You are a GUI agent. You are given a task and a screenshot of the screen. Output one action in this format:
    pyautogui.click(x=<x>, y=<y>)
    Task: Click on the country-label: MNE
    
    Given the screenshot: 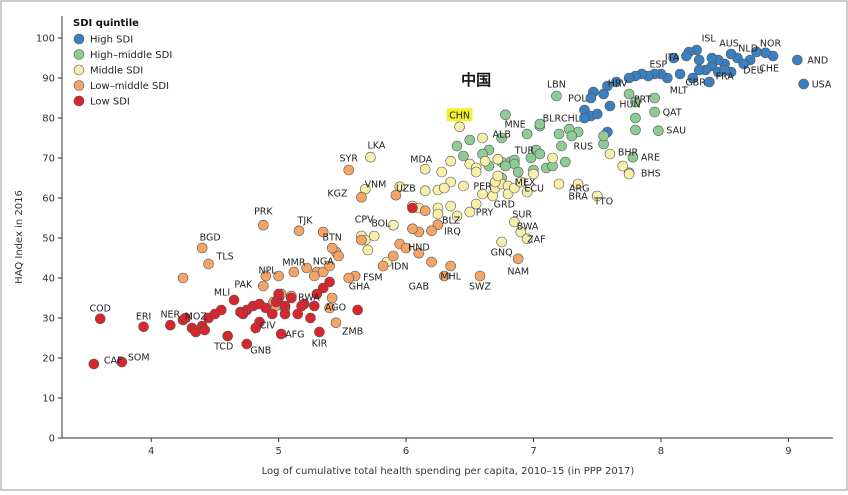 What is the action you would take?
    pyautogui.click(x=514, y=125)
    